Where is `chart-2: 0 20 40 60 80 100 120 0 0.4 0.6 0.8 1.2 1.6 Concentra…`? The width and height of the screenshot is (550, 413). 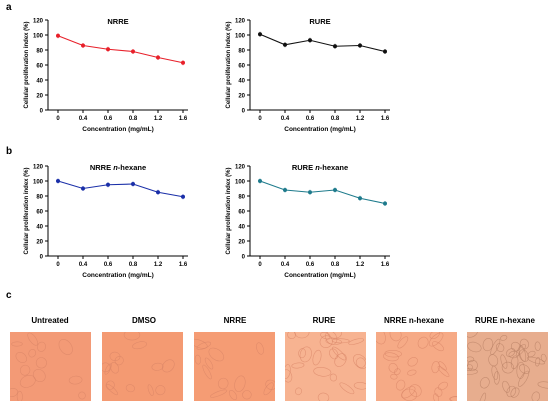 chart-2: 0 20 40 60 80 100 120 0 0.4 0.6 0.8 1.2 1.6 Concentra… is located at coordinates (308, 75).